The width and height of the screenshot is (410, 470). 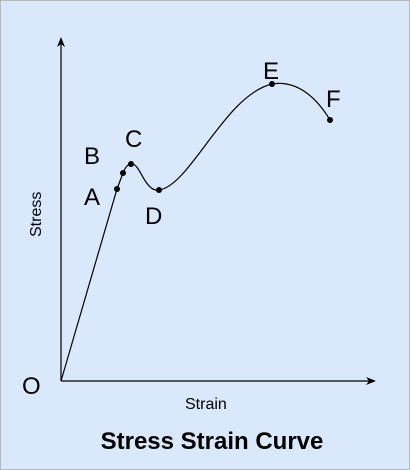 I want to click on point-f-marker, so click(x=330, y=120).